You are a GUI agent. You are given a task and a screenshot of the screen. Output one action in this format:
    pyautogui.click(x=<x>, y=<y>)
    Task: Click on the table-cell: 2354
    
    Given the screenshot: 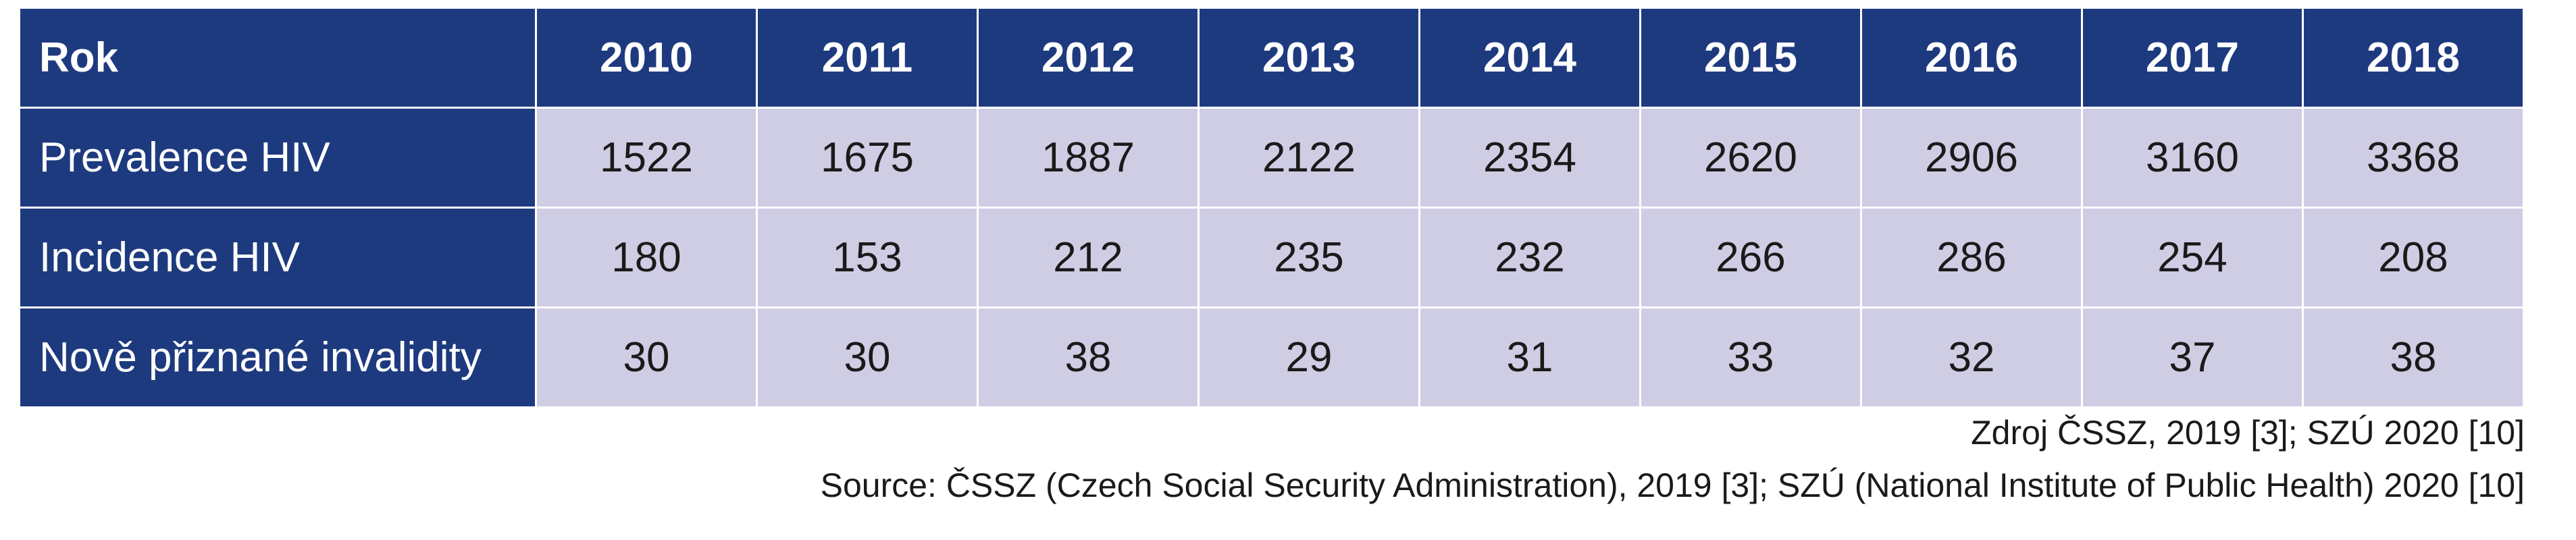 What is the action you would take?
    pyautogui.click(x=1529, y=158)
    